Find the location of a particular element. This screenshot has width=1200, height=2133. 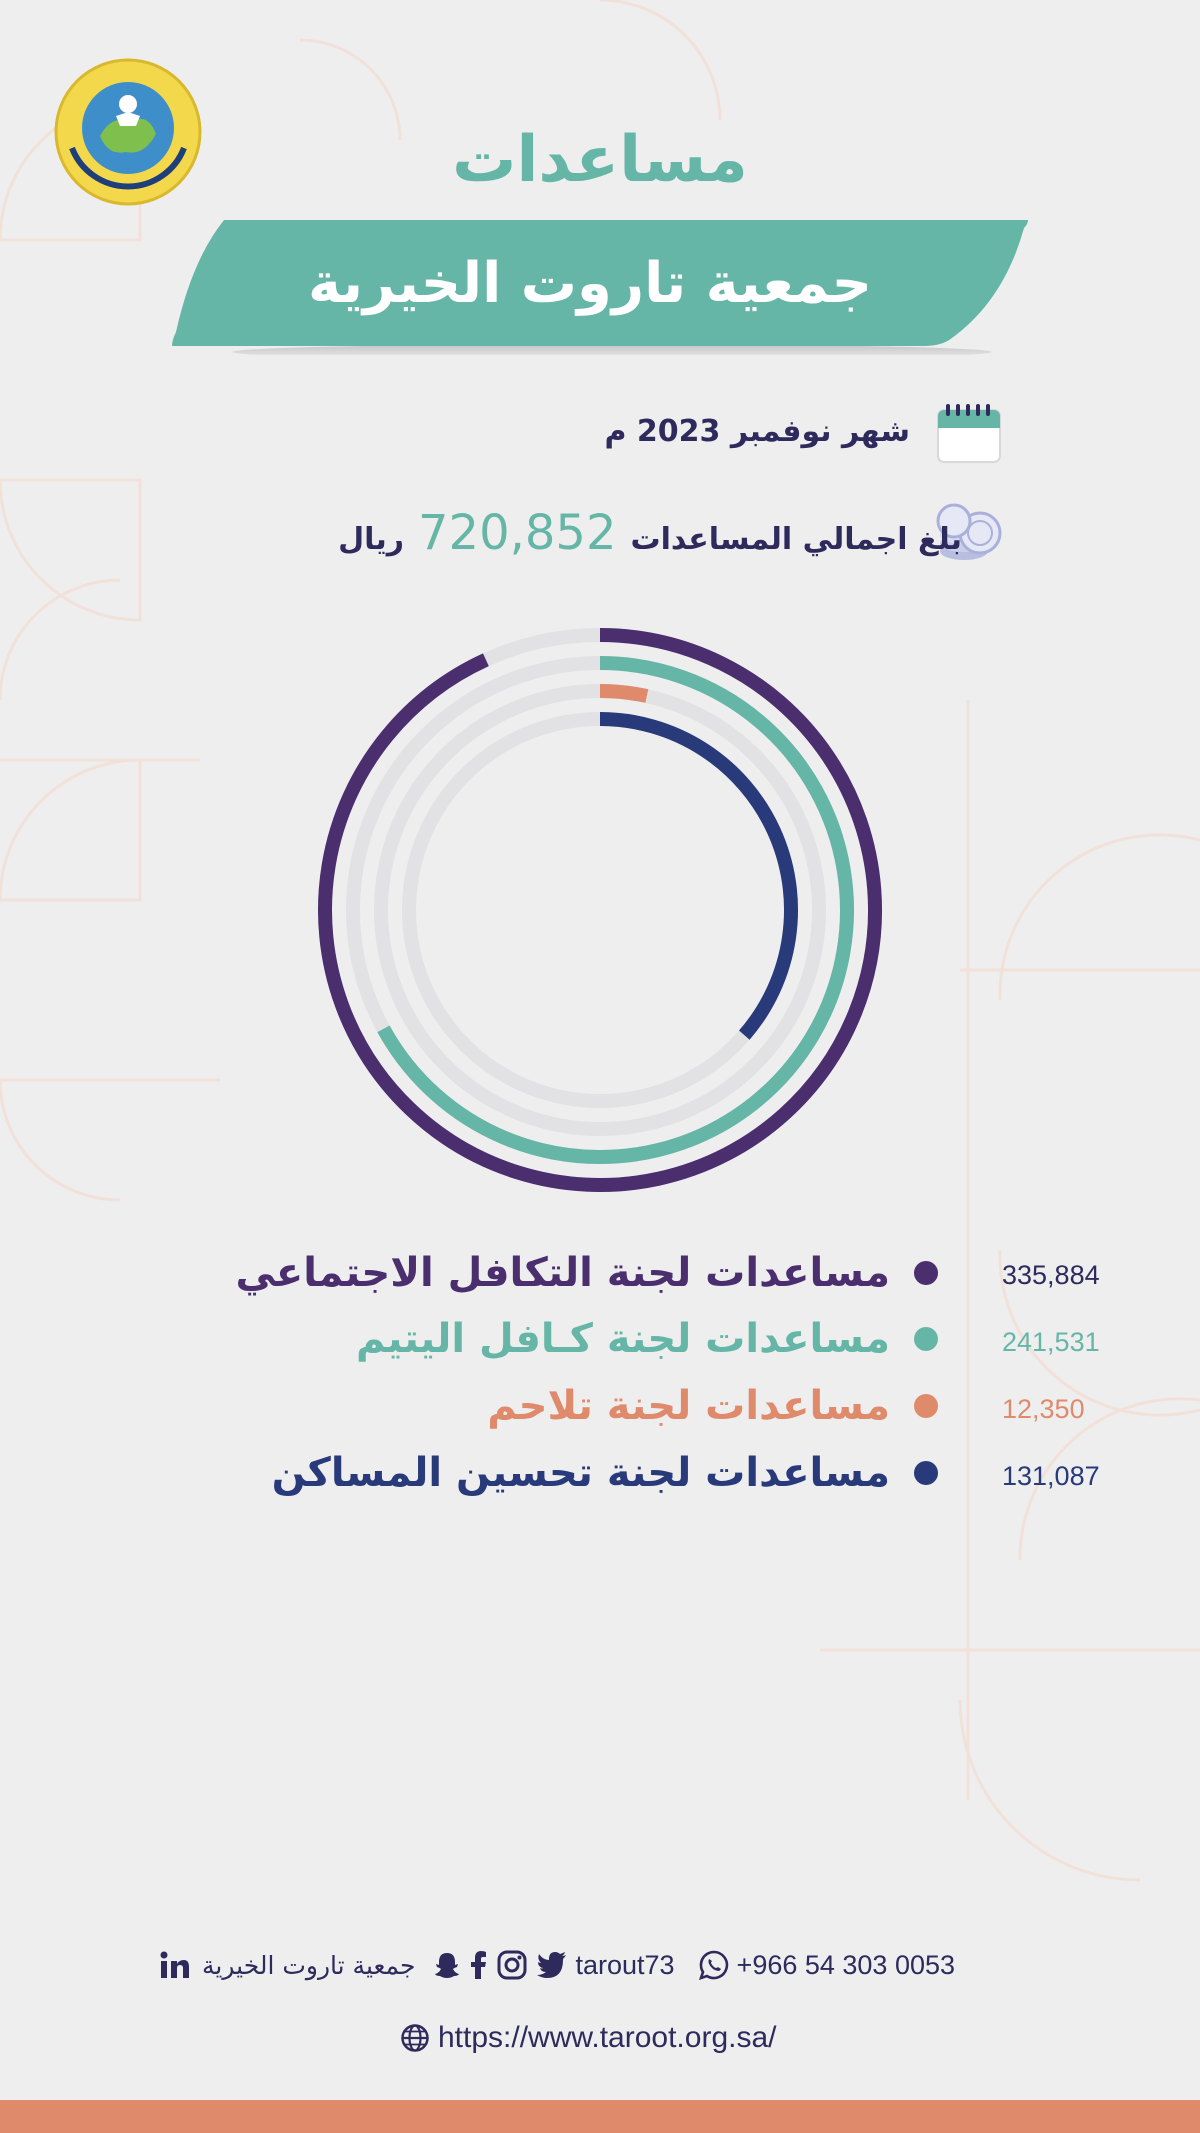

legend-label: مساعدات لجنة تلاحم is located at coordinates (688, 1406).